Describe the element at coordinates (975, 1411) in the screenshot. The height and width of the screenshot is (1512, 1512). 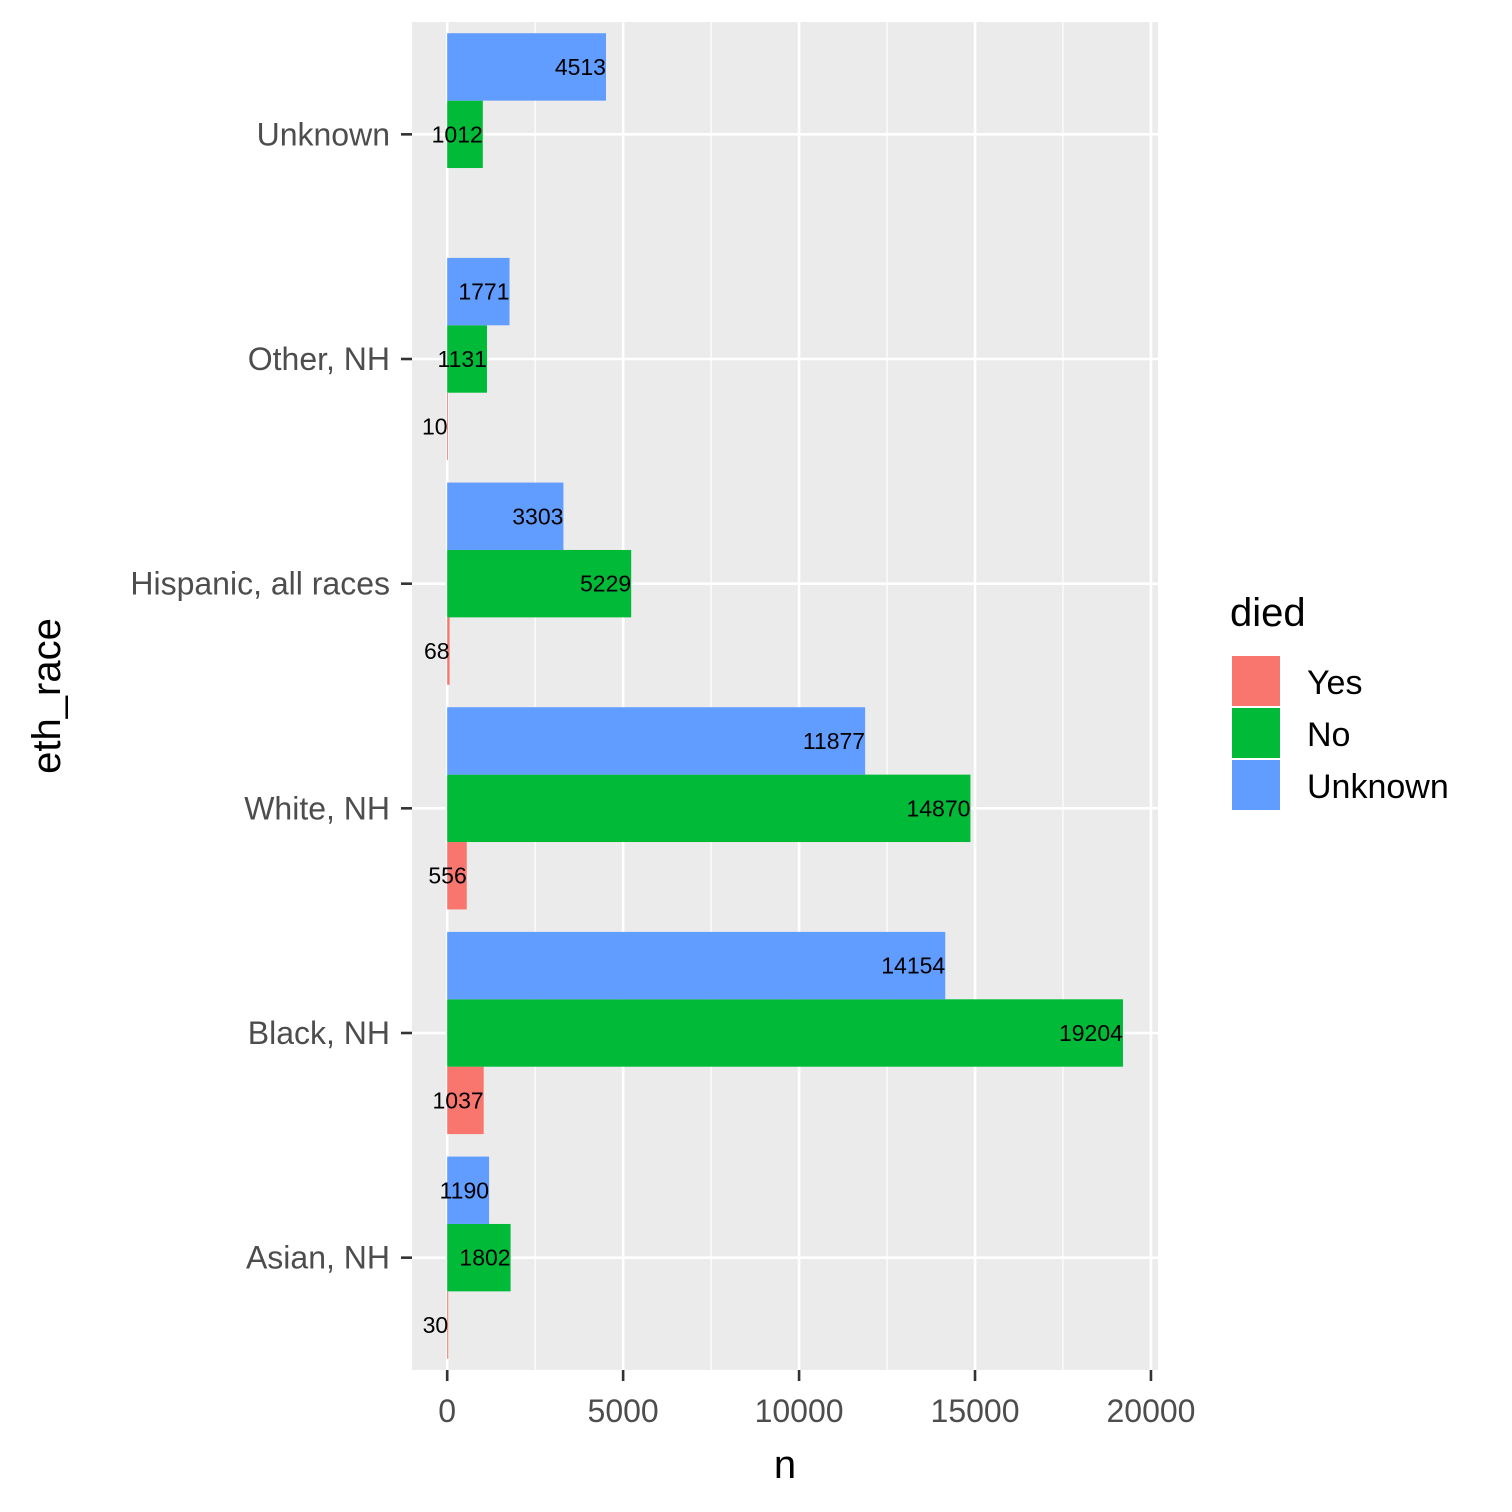
I see `x-tick-label: 15000` at that location.